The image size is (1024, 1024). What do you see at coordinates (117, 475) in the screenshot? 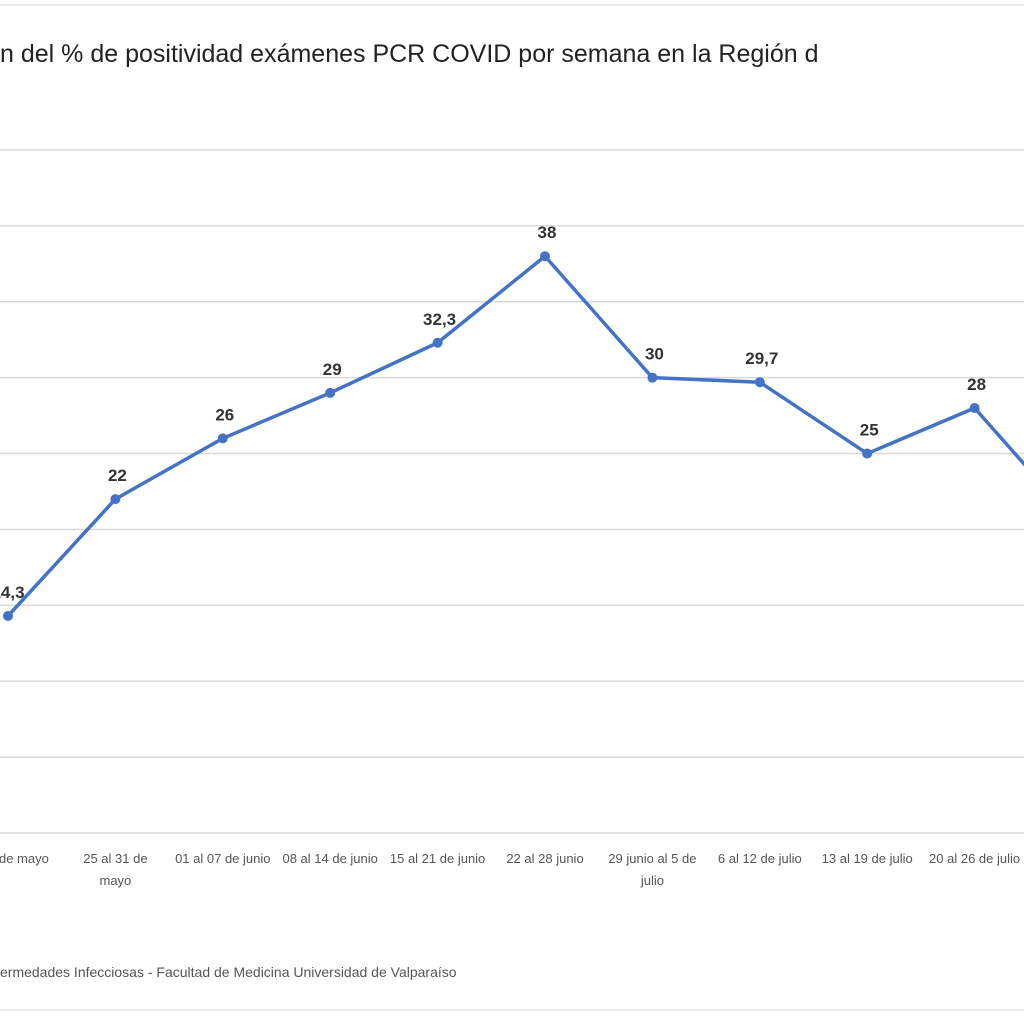
I see `data-label: 22` at bounding box center [117, 475].